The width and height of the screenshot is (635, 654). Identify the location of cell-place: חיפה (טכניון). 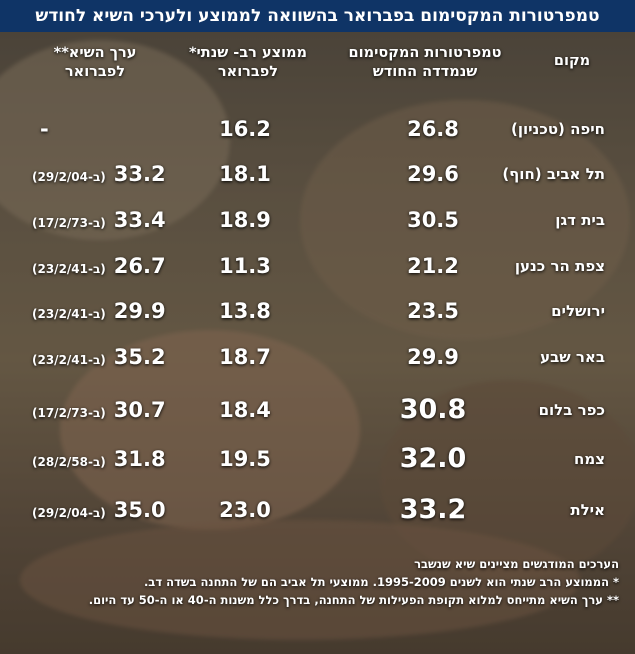
(557, 129).